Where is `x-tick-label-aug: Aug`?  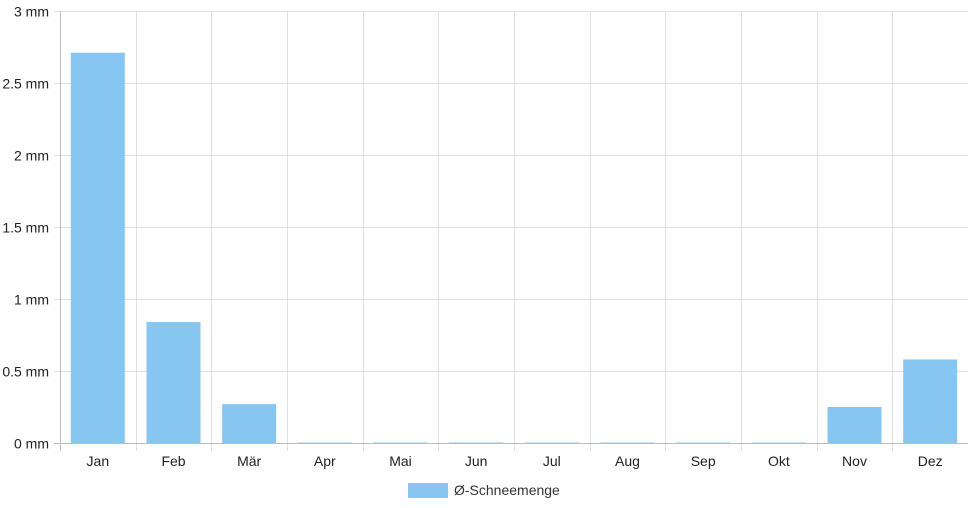 x-tick-label-aug: Aug is located at coordinates (627, 461).